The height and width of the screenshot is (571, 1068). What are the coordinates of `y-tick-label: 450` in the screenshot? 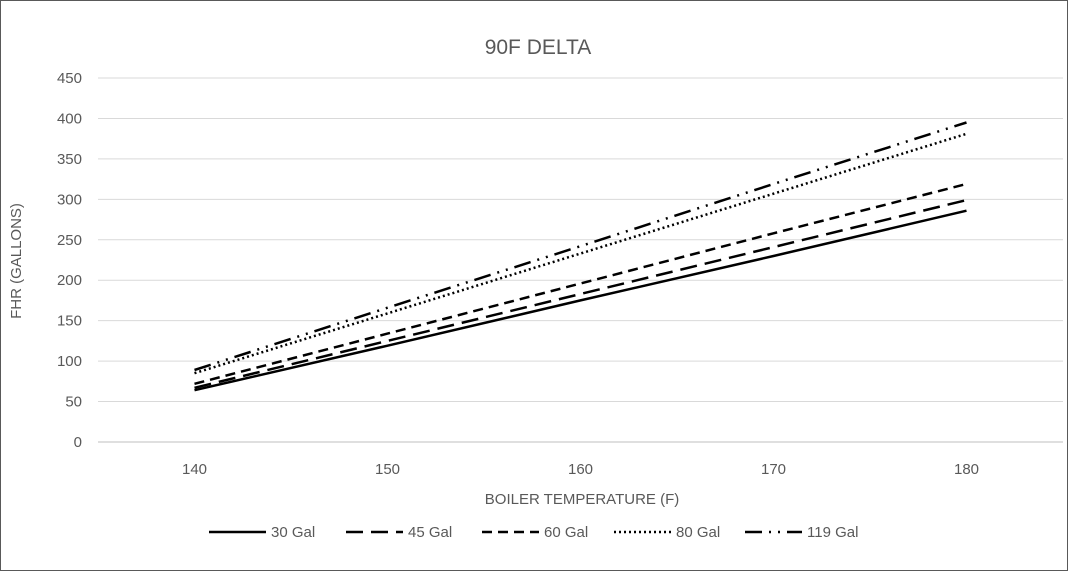 It's located at (69, 78).